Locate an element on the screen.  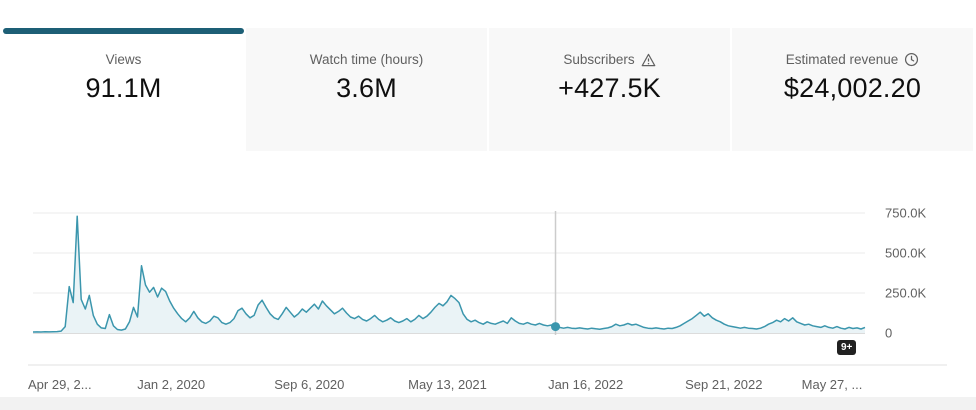
warning-icon is located at coordinates (648, 60).